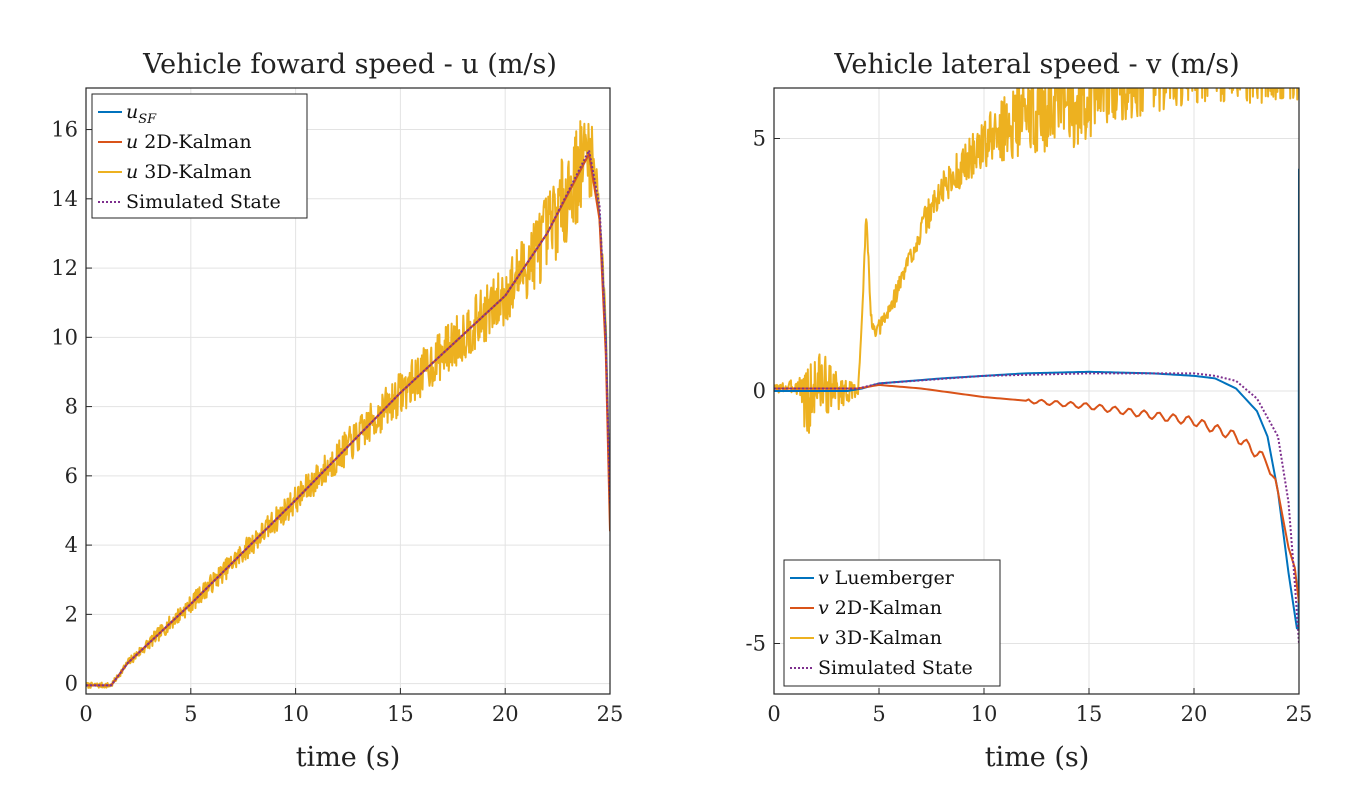 This screenshot has height=806, width=1352. What do you see at coordinates (71, 614) in the screenshot?
I see `y-tick-label: 2` at bounding box center [71, 614].